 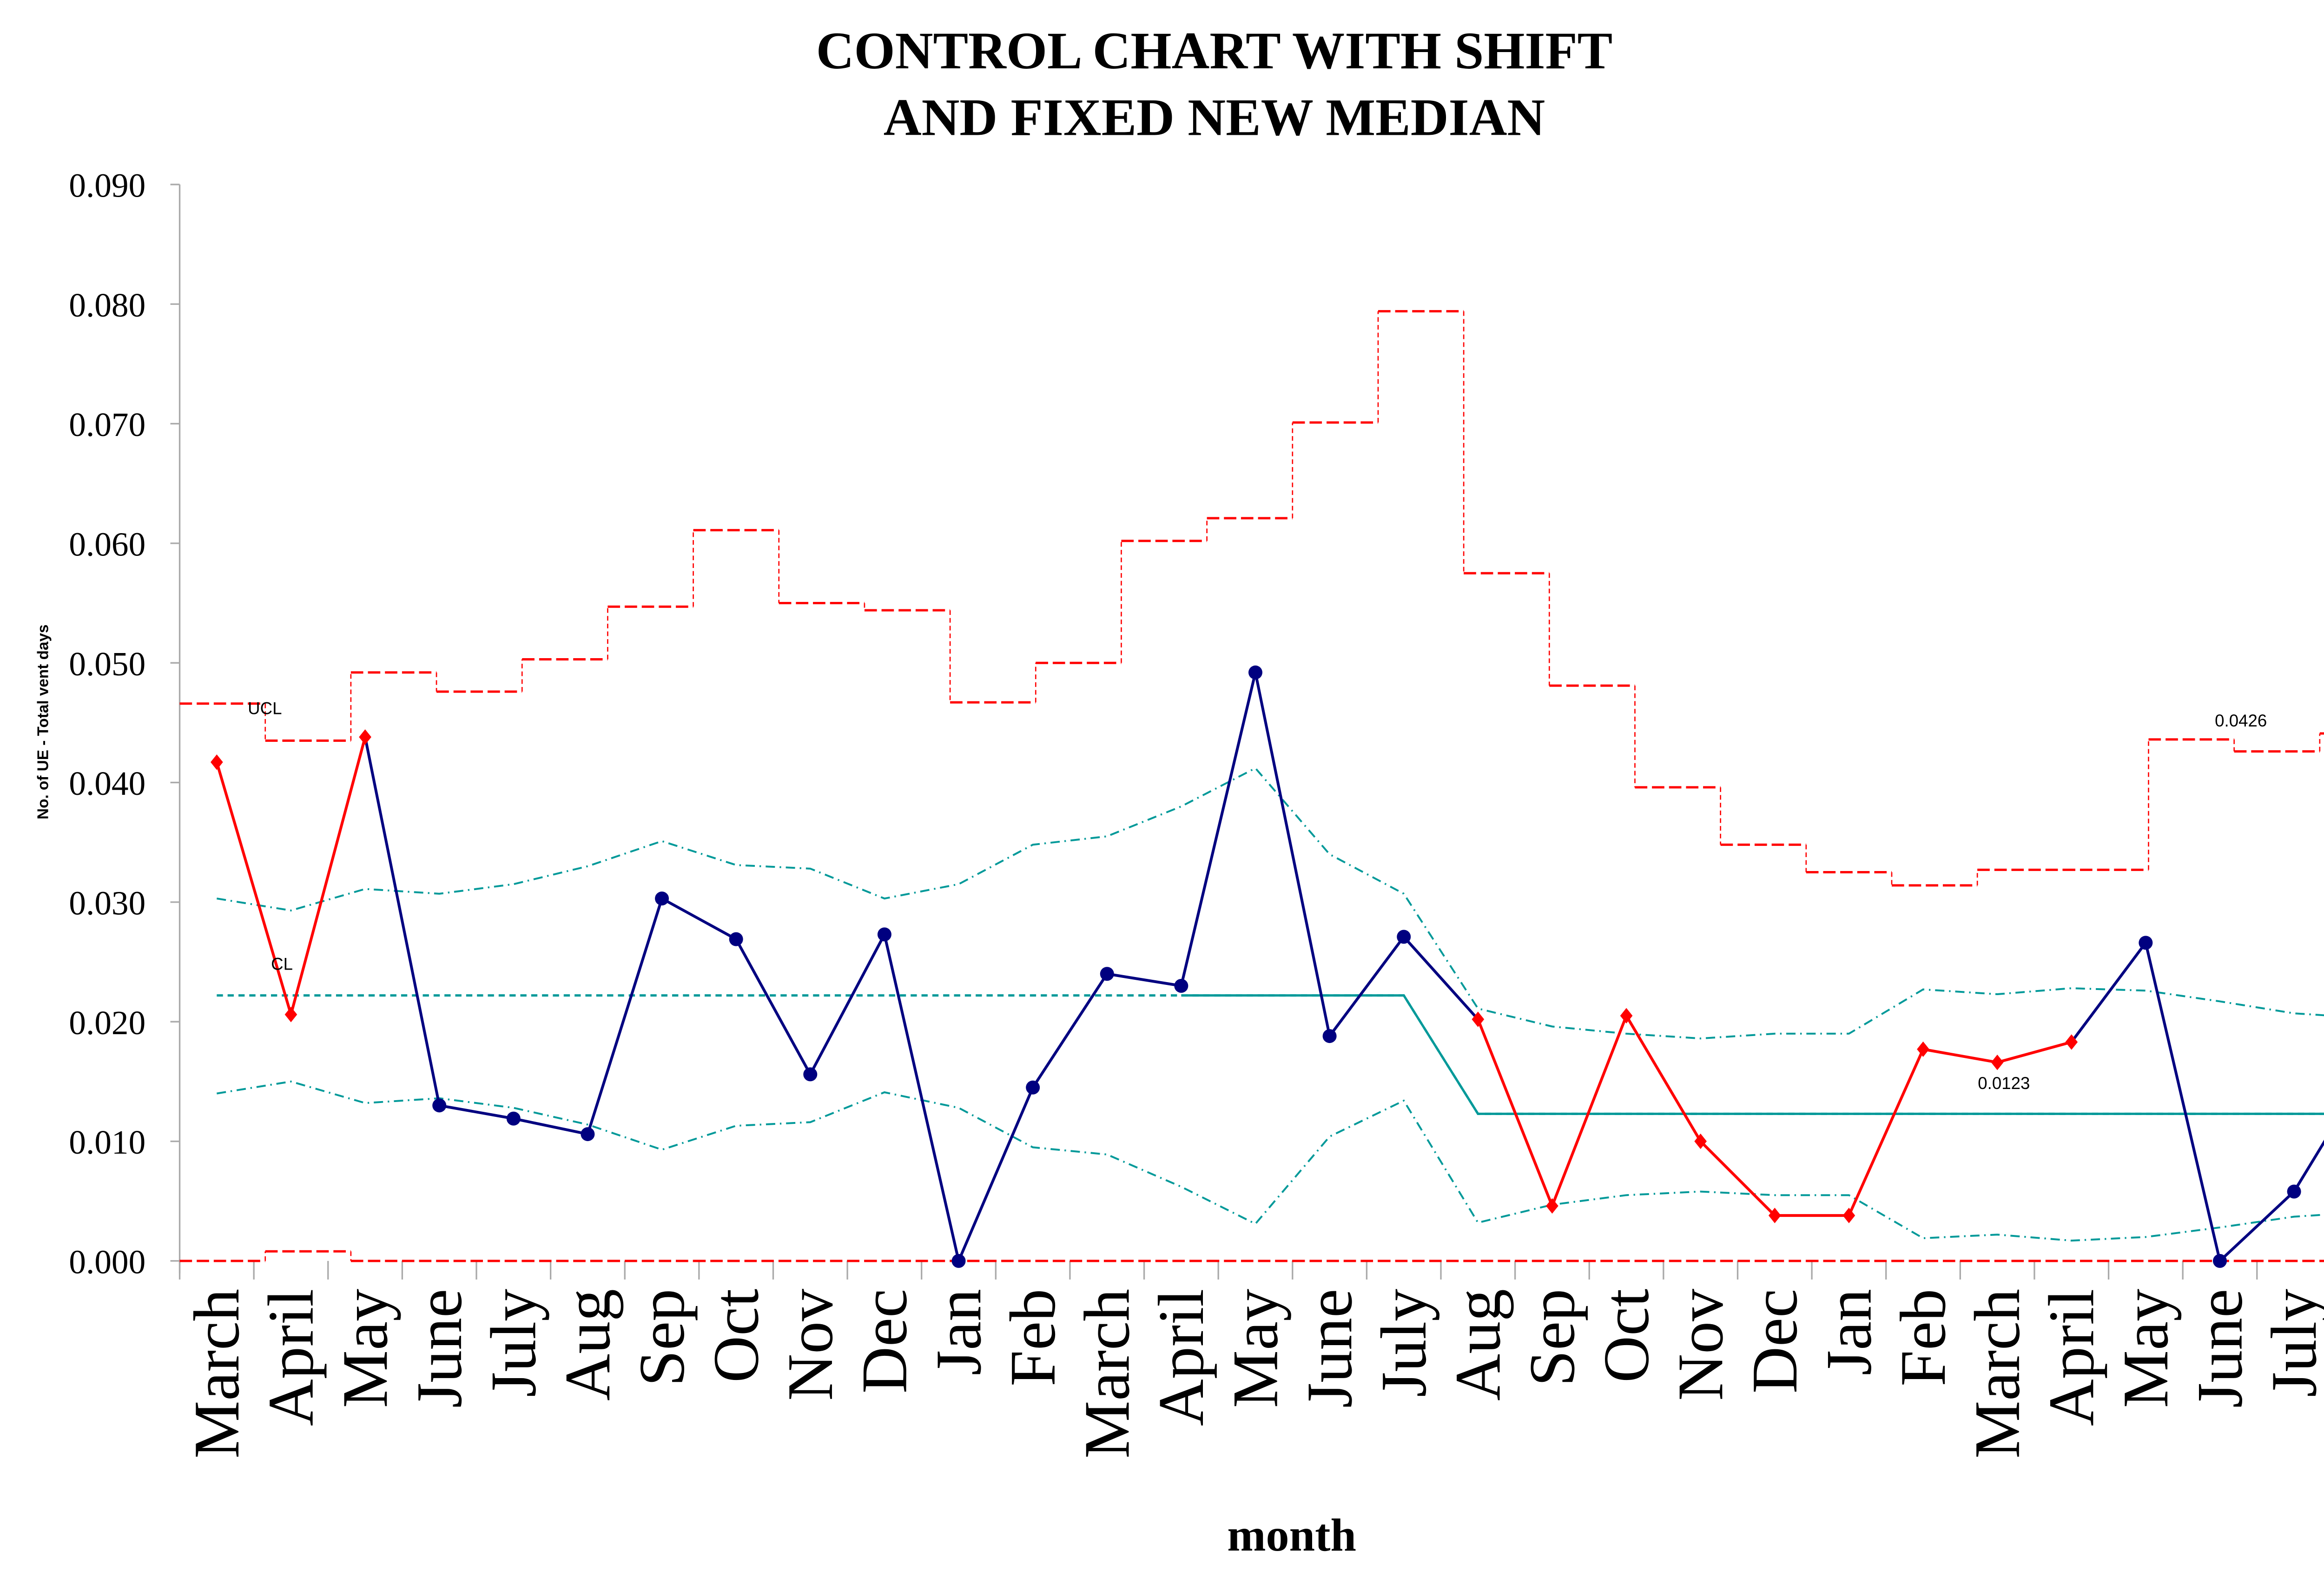 What do you see at coordinates (265, 708) in the screenshot?
I see `annotation: UCL` at bounding box center [265, 708].